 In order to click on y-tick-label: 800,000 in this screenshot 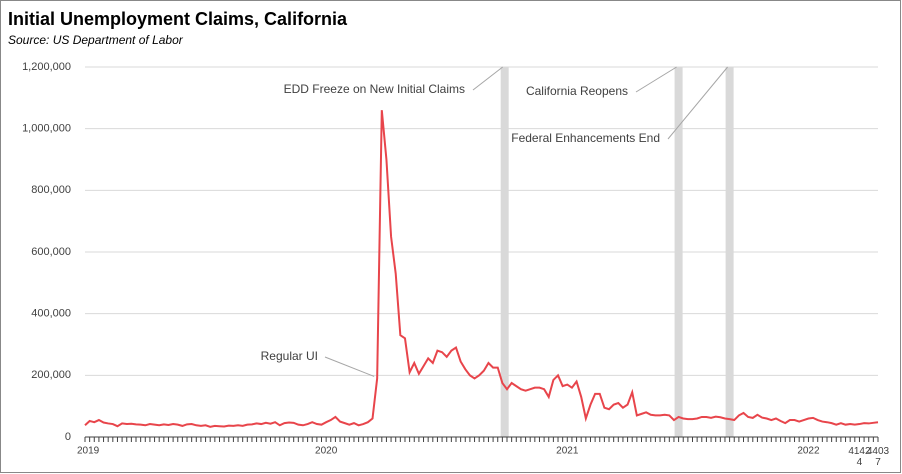, I will do `click(51, 190)`.